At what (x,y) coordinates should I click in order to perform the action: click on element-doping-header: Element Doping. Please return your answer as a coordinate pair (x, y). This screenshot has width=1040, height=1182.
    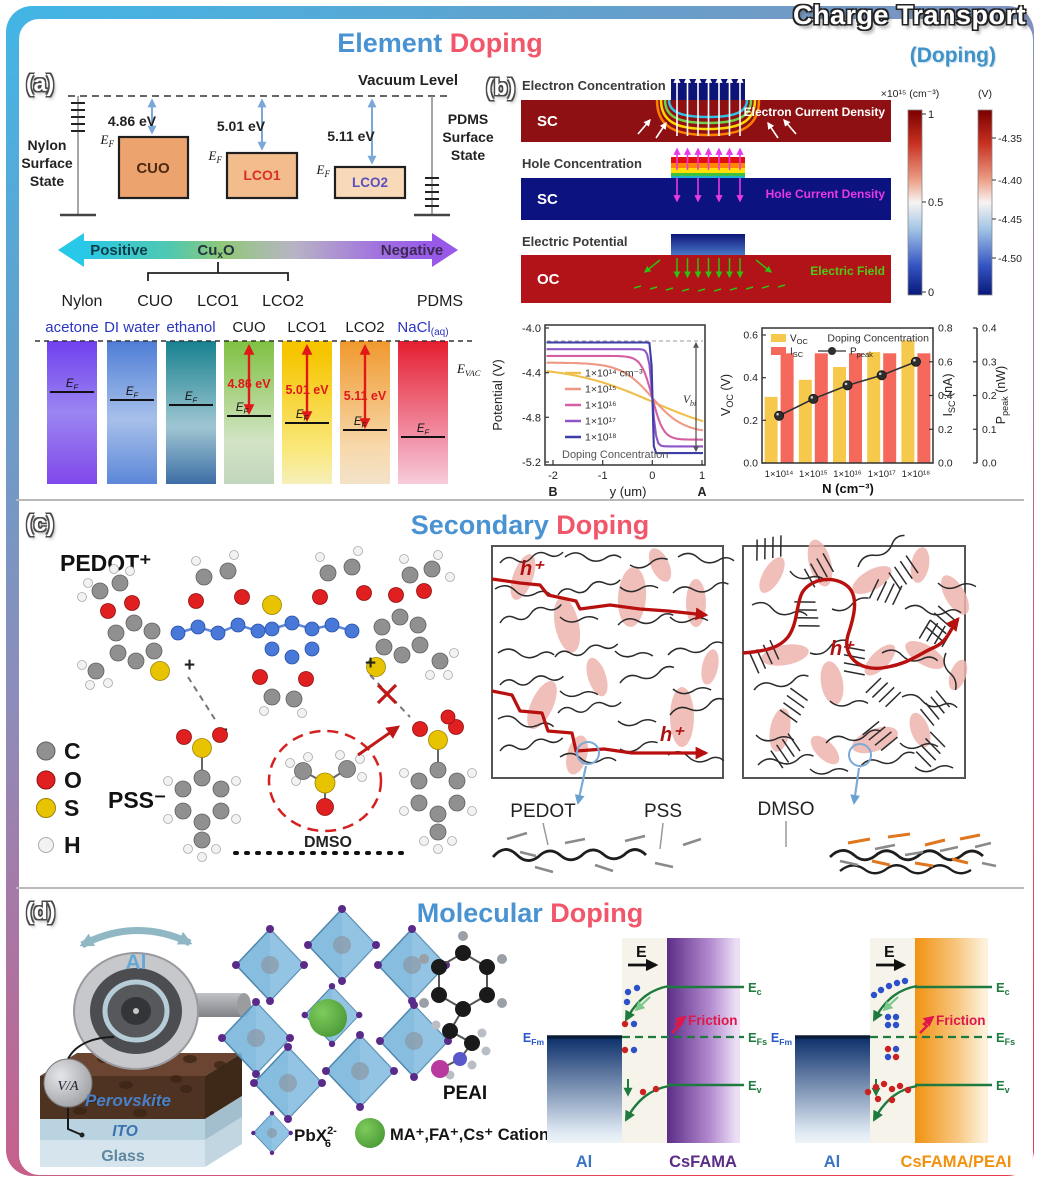
    Looking at the image, I should click on (440, 43).